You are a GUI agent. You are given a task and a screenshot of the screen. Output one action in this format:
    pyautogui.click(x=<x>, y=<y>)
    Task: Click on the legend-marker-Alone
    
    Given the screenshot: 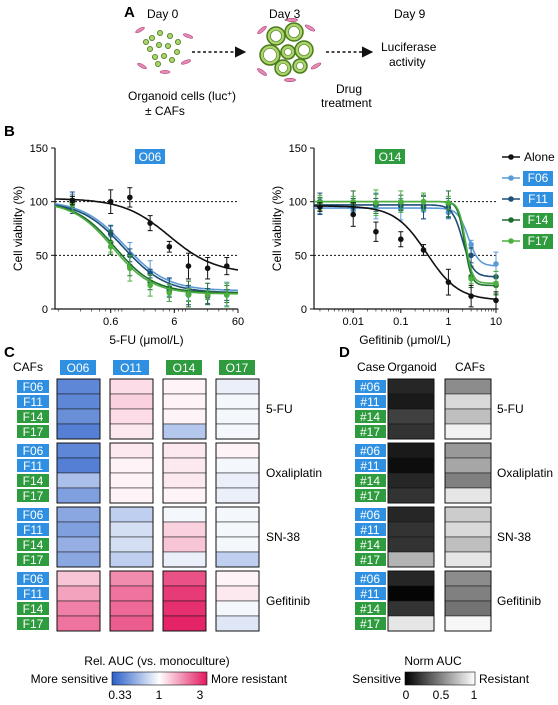 What is the action you would take?
    pyautogui.click(x=511, y=157)
    